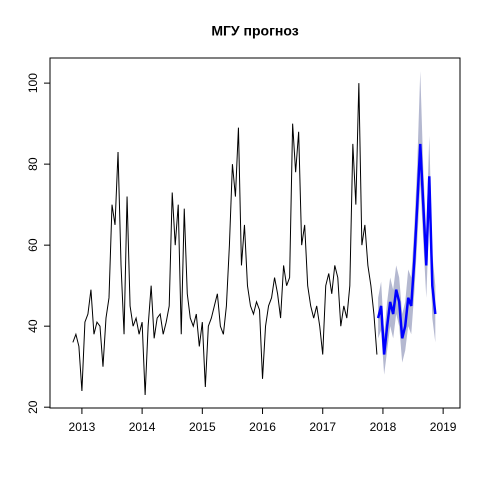  I want to click on y-tick-label: 80, so click(33, 164).